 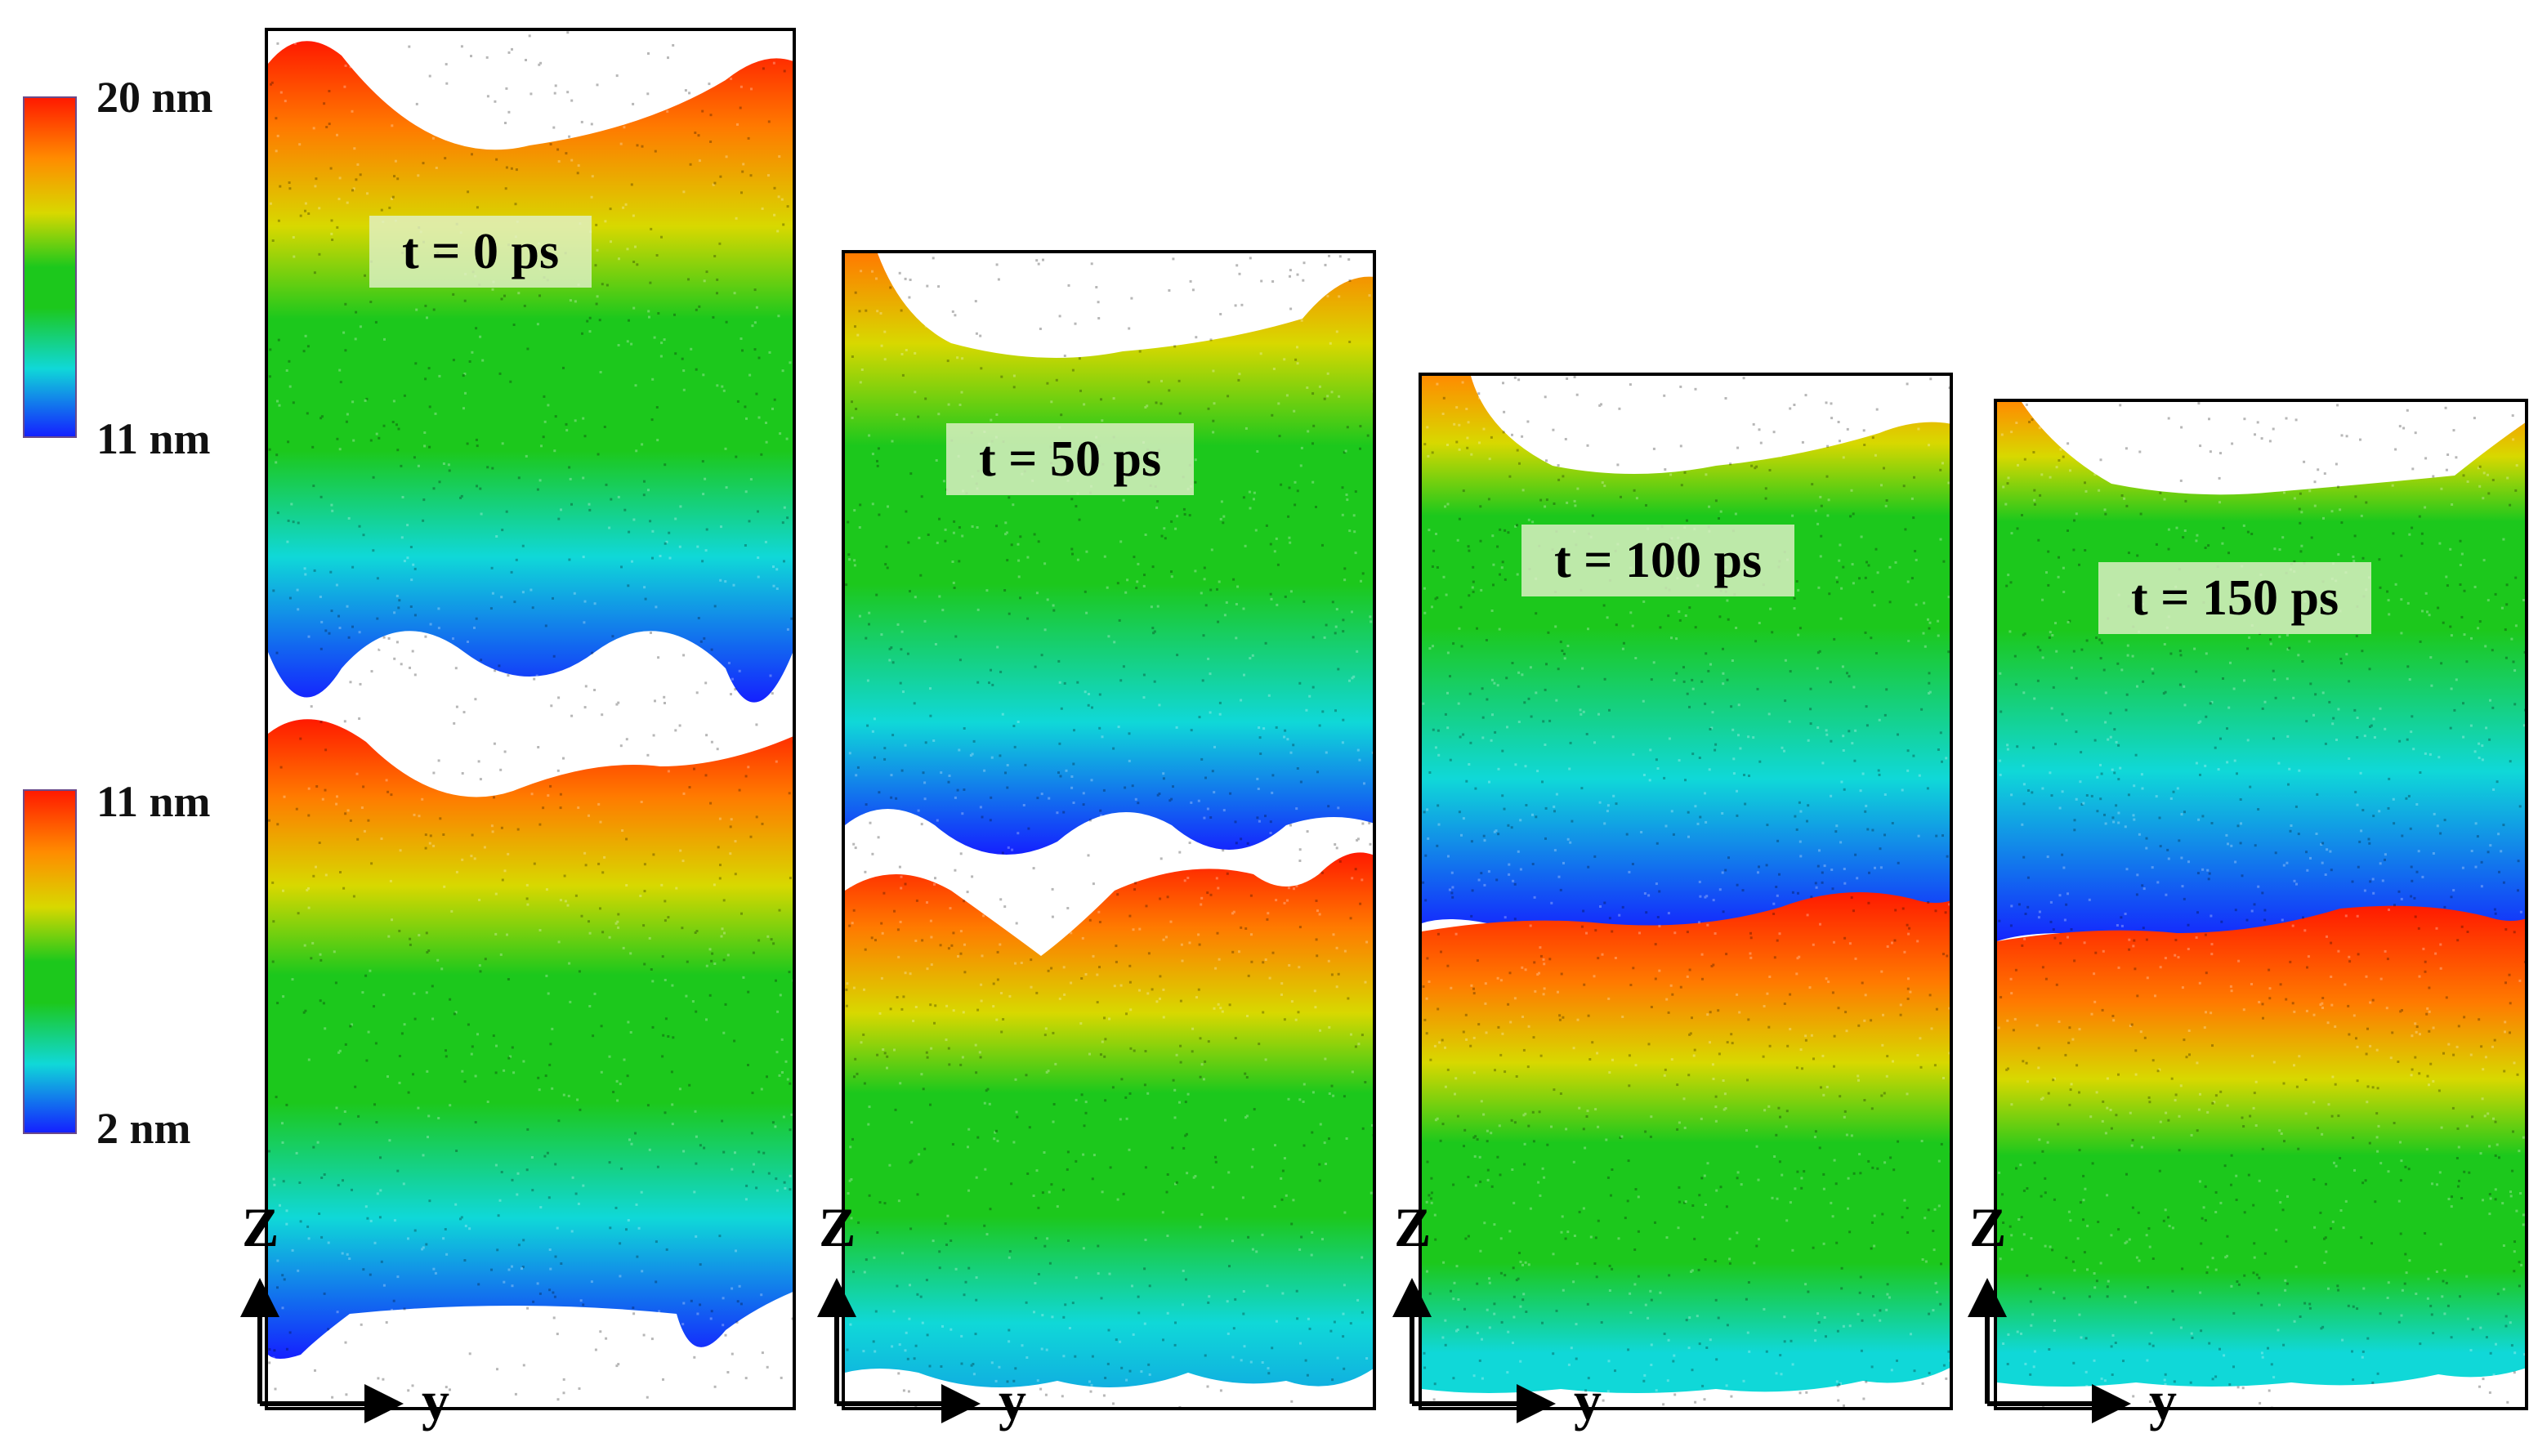 What do you see at coordinates (1658, 561) in the screenshot?
I see `time-label-t100: t = 100 ps` at bounding box center [1658, 561].